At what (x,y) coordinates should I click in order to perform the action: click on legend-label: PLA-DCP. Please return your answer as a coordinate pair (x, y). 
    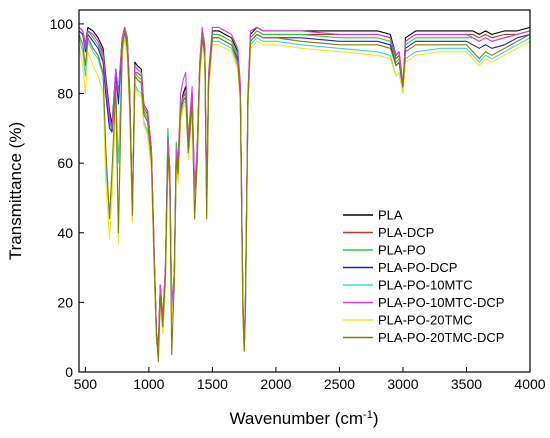
    Looking at the image, I should click on (406, 232).